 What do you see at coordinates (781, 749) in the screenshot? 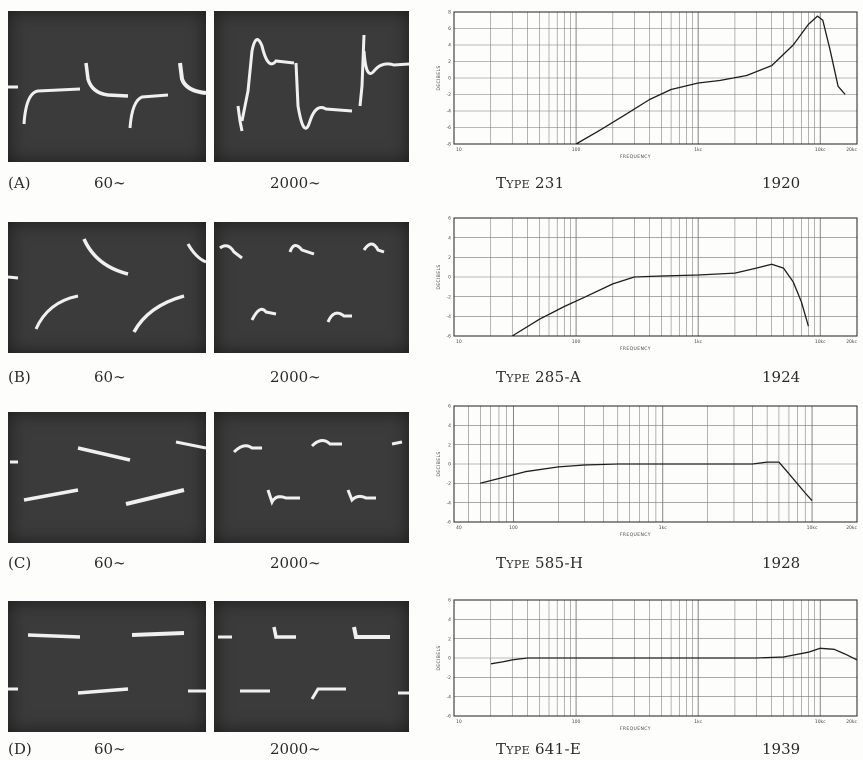
I see `year-label-d: 1939` at bounding box center [781, 749].